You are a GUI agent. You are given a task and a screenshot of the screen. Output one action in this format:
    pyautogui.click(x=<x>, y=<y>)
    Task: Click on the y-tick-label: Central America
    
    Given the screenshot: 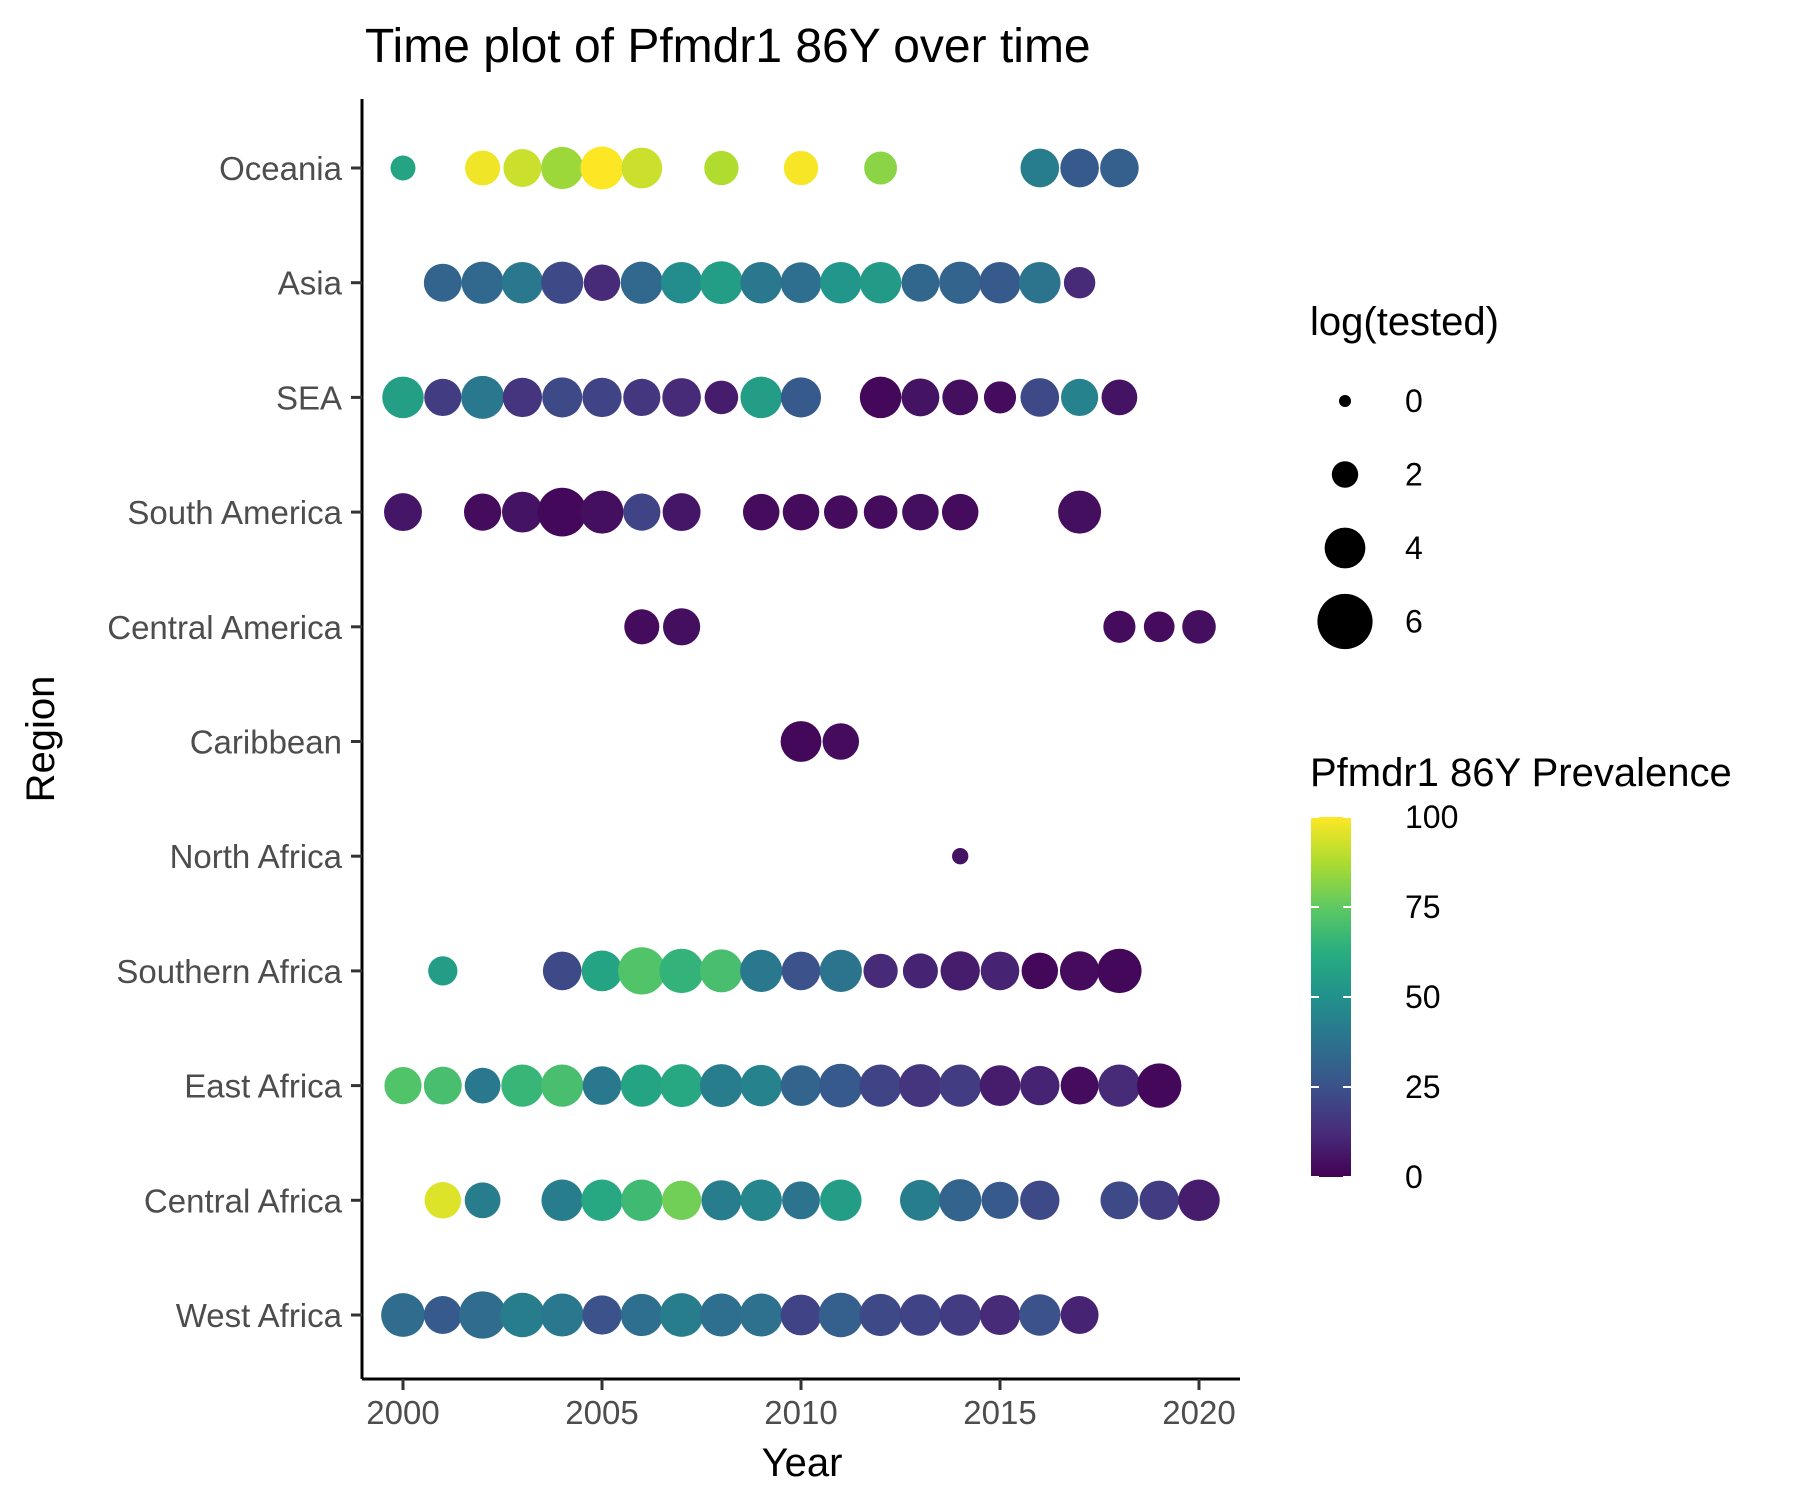 What is the action you would take?
    pyautogui.click(x=224, y=627)
    